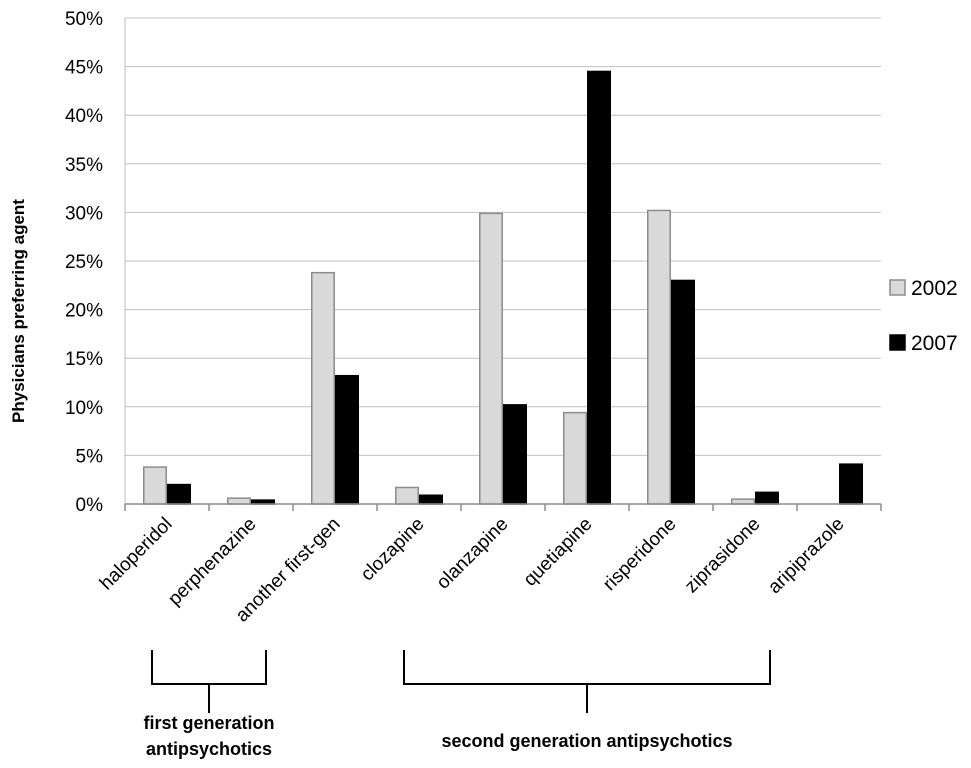  I want to click on x-tick-label: ziprasidone, so click(723, 556).